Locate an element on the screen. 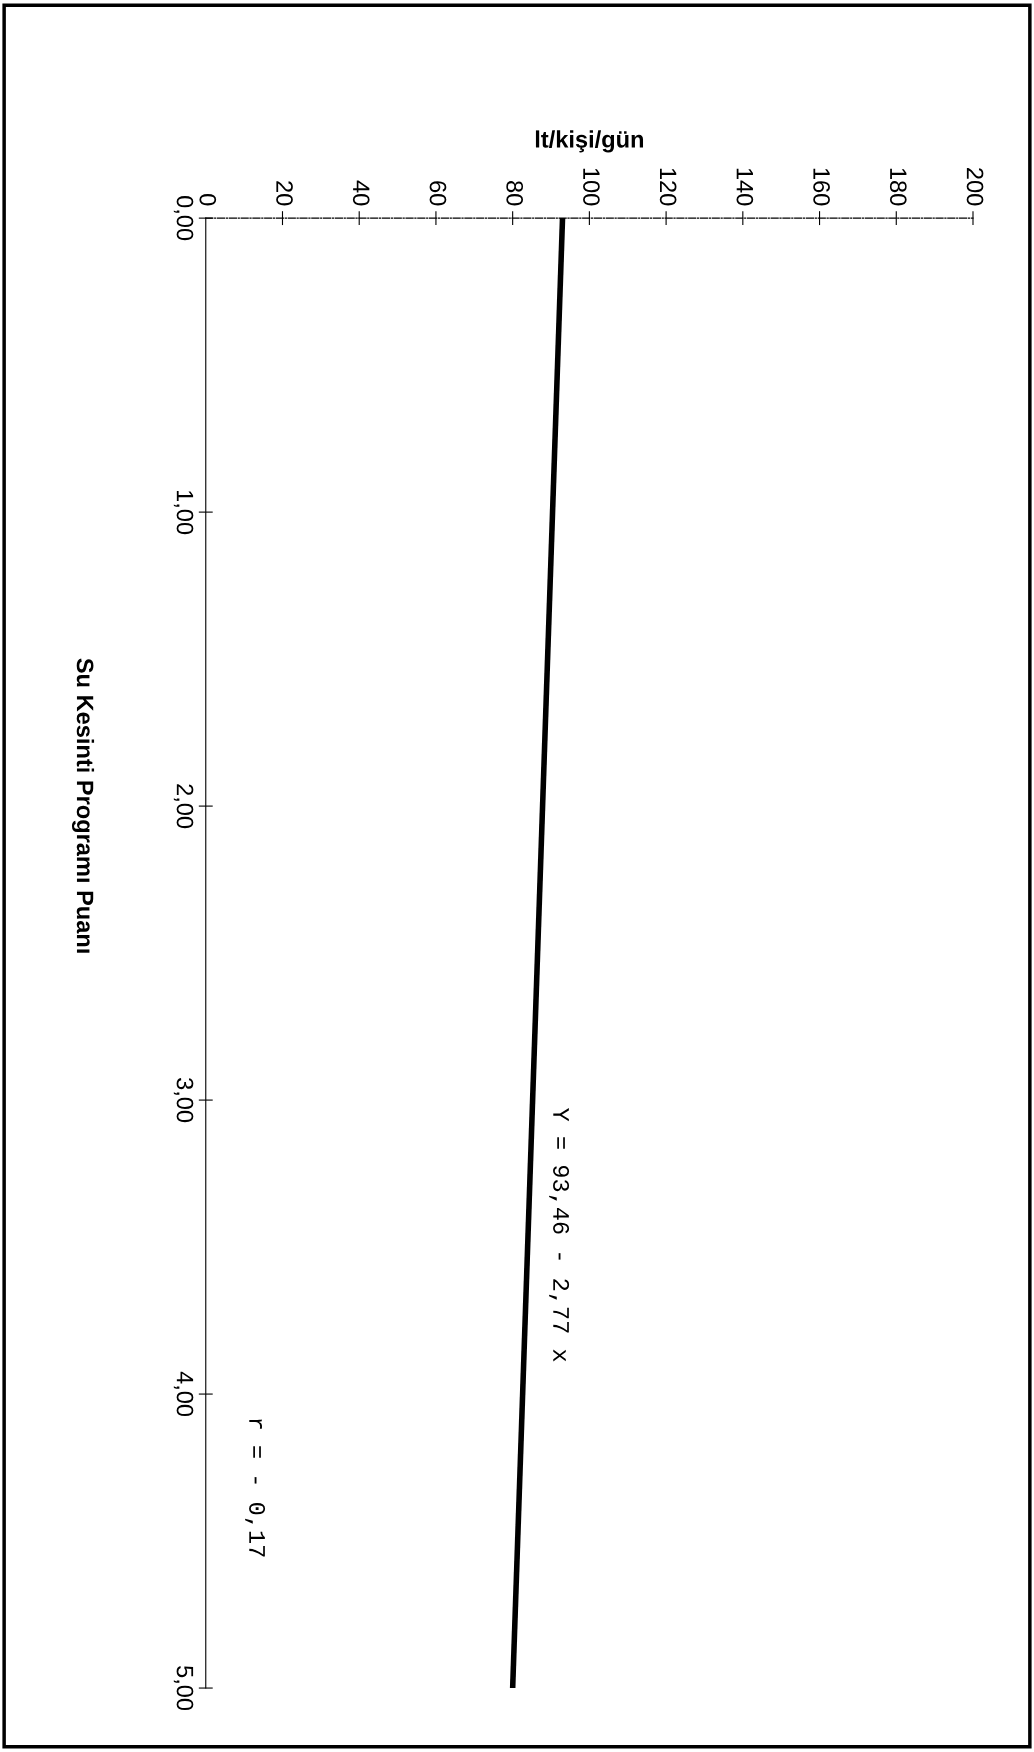  x-tick-label: 100 is located at coordinates (591, 187).